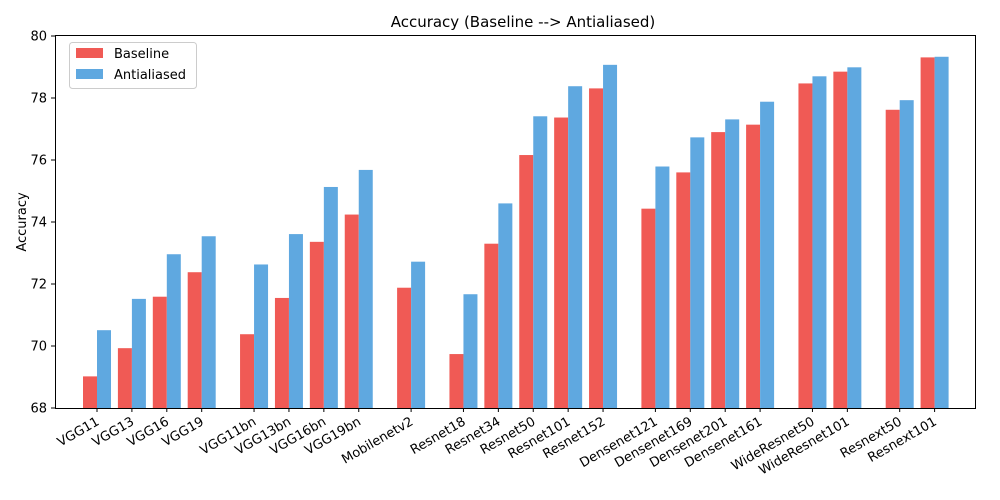 This screenshot has height=500, width=1000. Describe the element at coordinates (819, 242) in the screenshot. I see `bar-antialiased-wideresnet50` at that location.